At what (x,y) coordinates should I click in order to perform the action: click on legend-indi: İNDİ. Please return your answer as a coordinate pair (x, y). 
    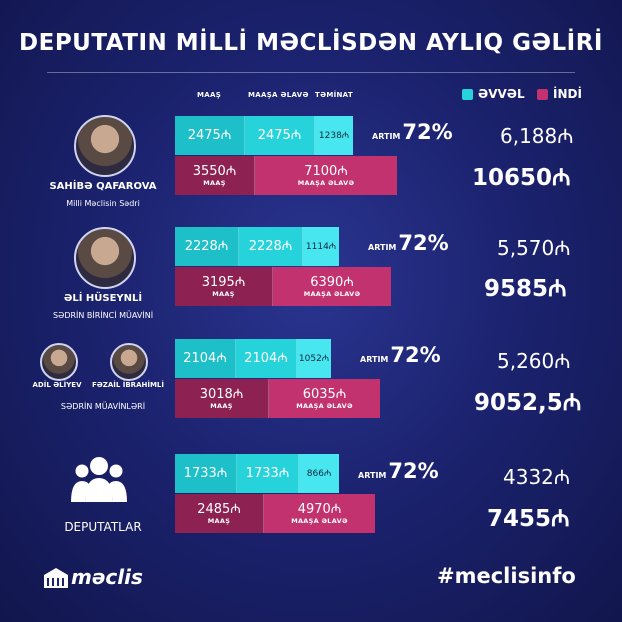
    Looking at the image, I should click on (559, 94).